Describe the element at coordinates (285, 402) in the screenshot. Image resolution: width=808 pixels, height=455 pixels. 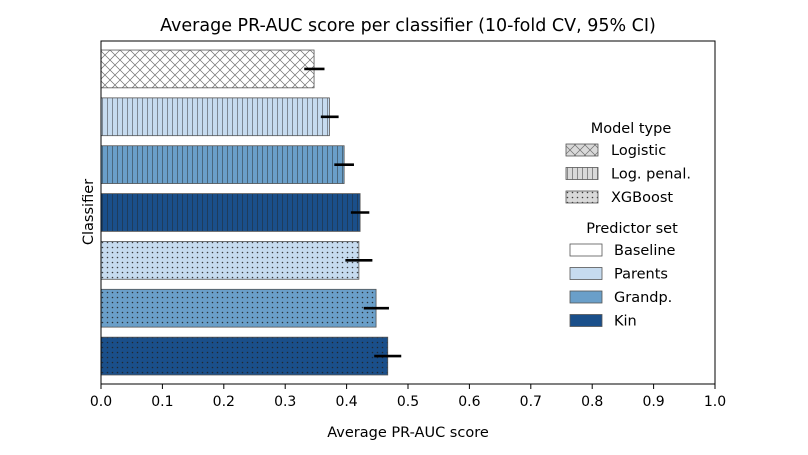
I see `x-tick-label: 0.3` at that location.